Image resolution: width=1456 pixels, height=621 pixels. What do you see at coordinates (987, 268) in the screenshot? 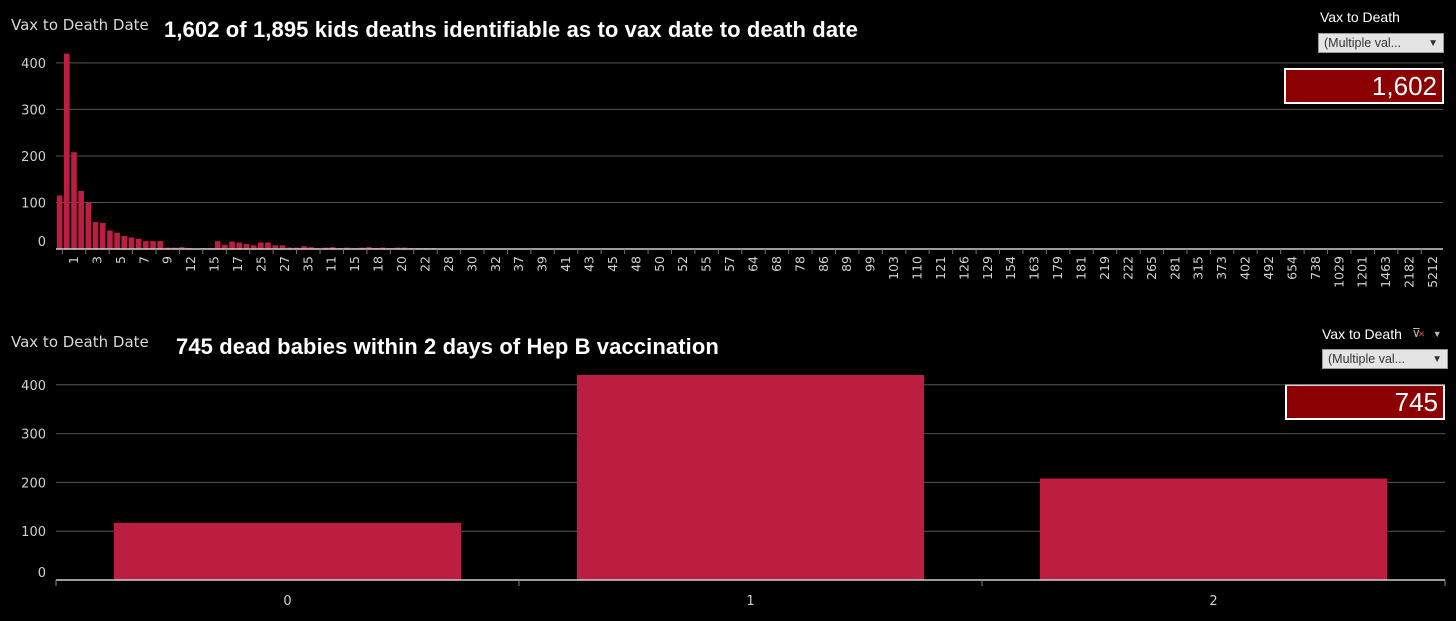
I see `x-tick-label: 129` at bounding box center [987, 268].